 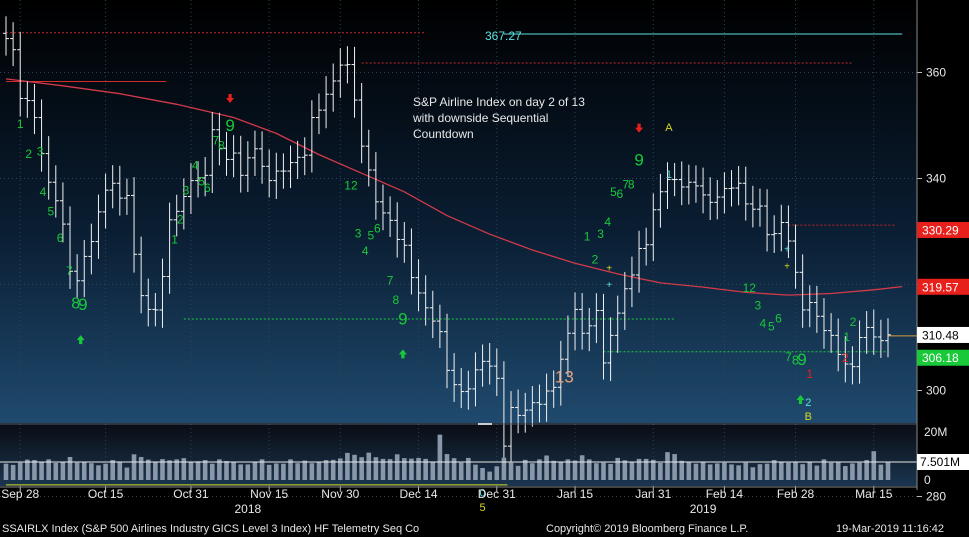 What do you see at coordinates (943, 245) in the screenshot?
I see `right-axis-bg` at bounding box center [943, 245].